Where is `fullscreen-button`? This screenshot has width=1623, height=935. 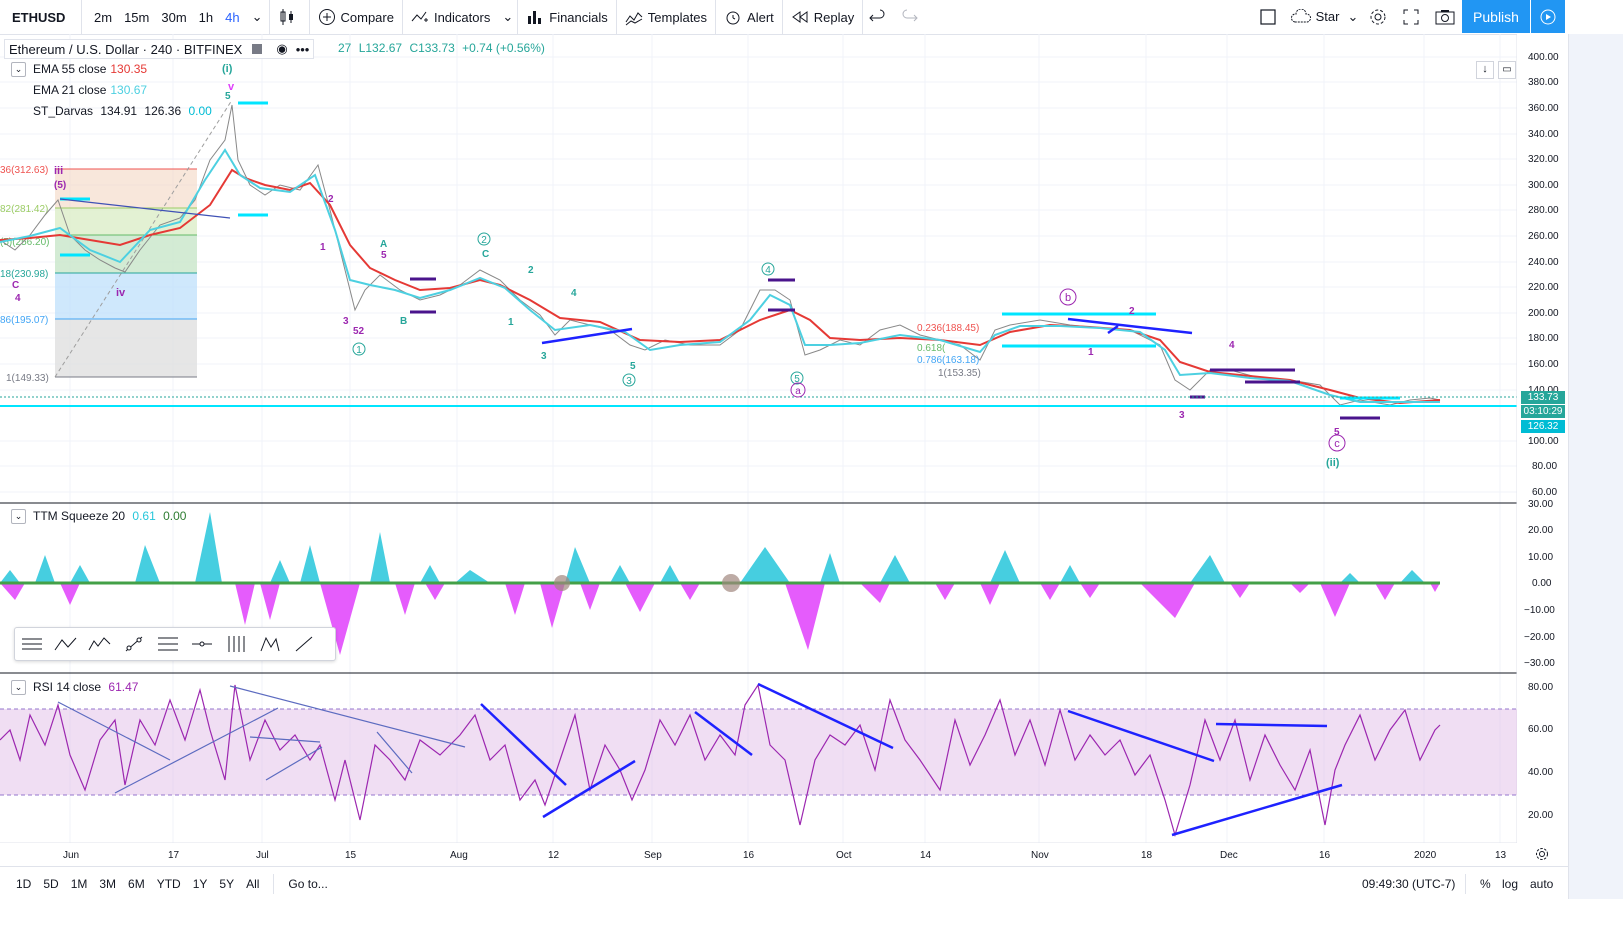
fullscreen-button is located at coordinates (1411, 16).